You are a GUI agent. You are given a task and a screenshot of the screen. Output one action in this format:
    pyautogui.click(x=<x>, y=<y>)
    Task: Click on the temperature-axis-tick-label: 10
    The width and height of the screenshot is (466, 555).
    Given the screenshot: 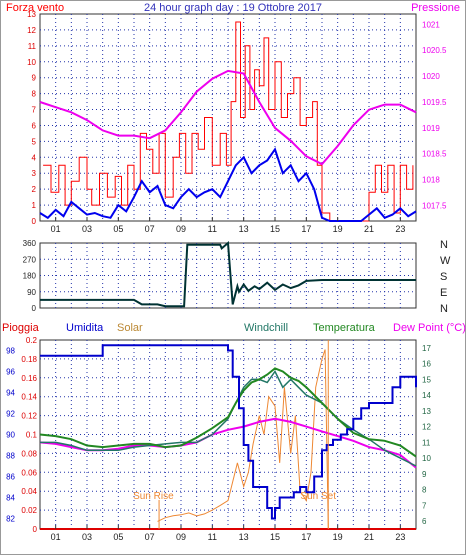 What is the action you would take?
    pyautogui.click(x=426, y=458)
    